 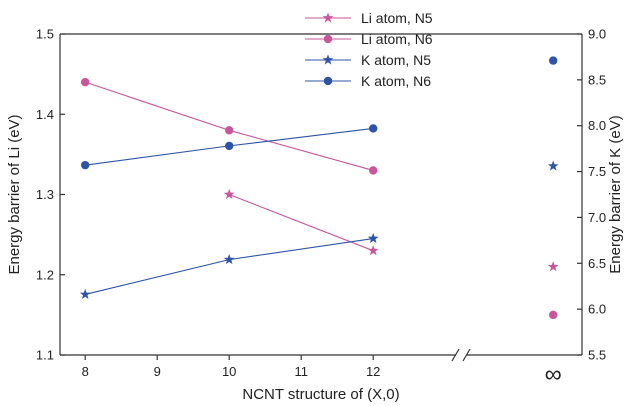 What do you see at coordinates (322, 371) in the screenshot?
I see `x-axis-ticks: 8 9 10 11 12 ∞` at bounding box center [322, 371].